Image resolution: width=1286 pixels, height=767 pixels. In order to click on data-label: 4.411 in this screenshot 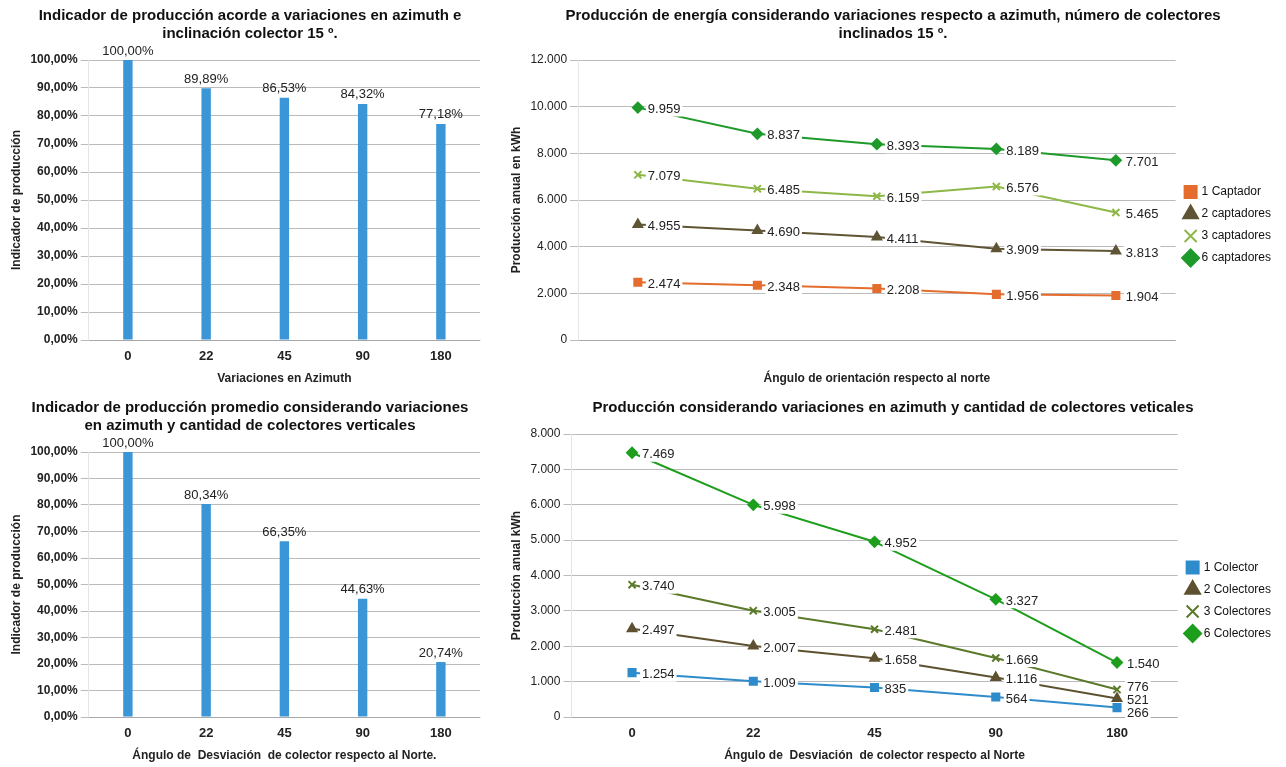, I will do `click(902, 238)`.